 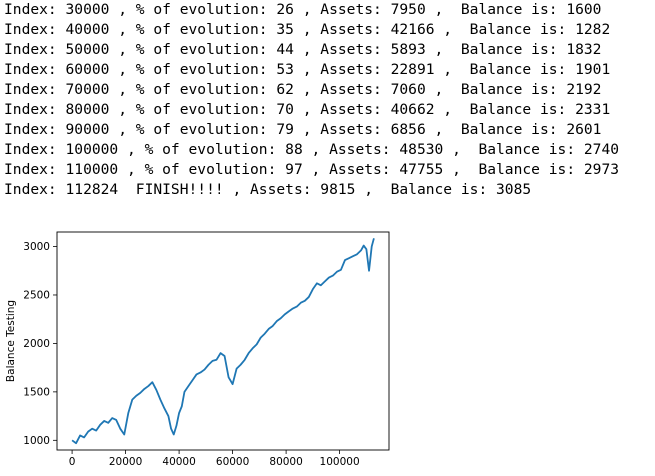 What do you see at coordinates (36, 344) in the screenshot?
I see `y-tick-label: 2000` at bounding box center [36, 344].